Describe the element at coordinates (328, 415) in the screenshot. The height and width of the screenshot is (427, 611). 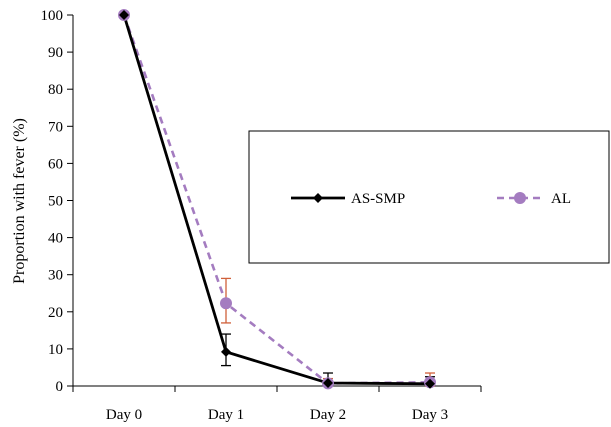
I see `x-tick-label: Day 2` at that location.